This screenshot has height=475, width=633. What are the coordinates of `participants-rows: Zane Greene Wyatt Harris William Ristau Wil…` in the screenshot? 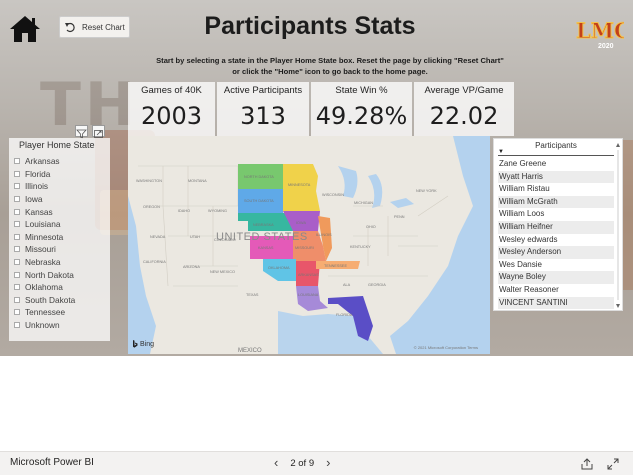 It's located at (556, 234).